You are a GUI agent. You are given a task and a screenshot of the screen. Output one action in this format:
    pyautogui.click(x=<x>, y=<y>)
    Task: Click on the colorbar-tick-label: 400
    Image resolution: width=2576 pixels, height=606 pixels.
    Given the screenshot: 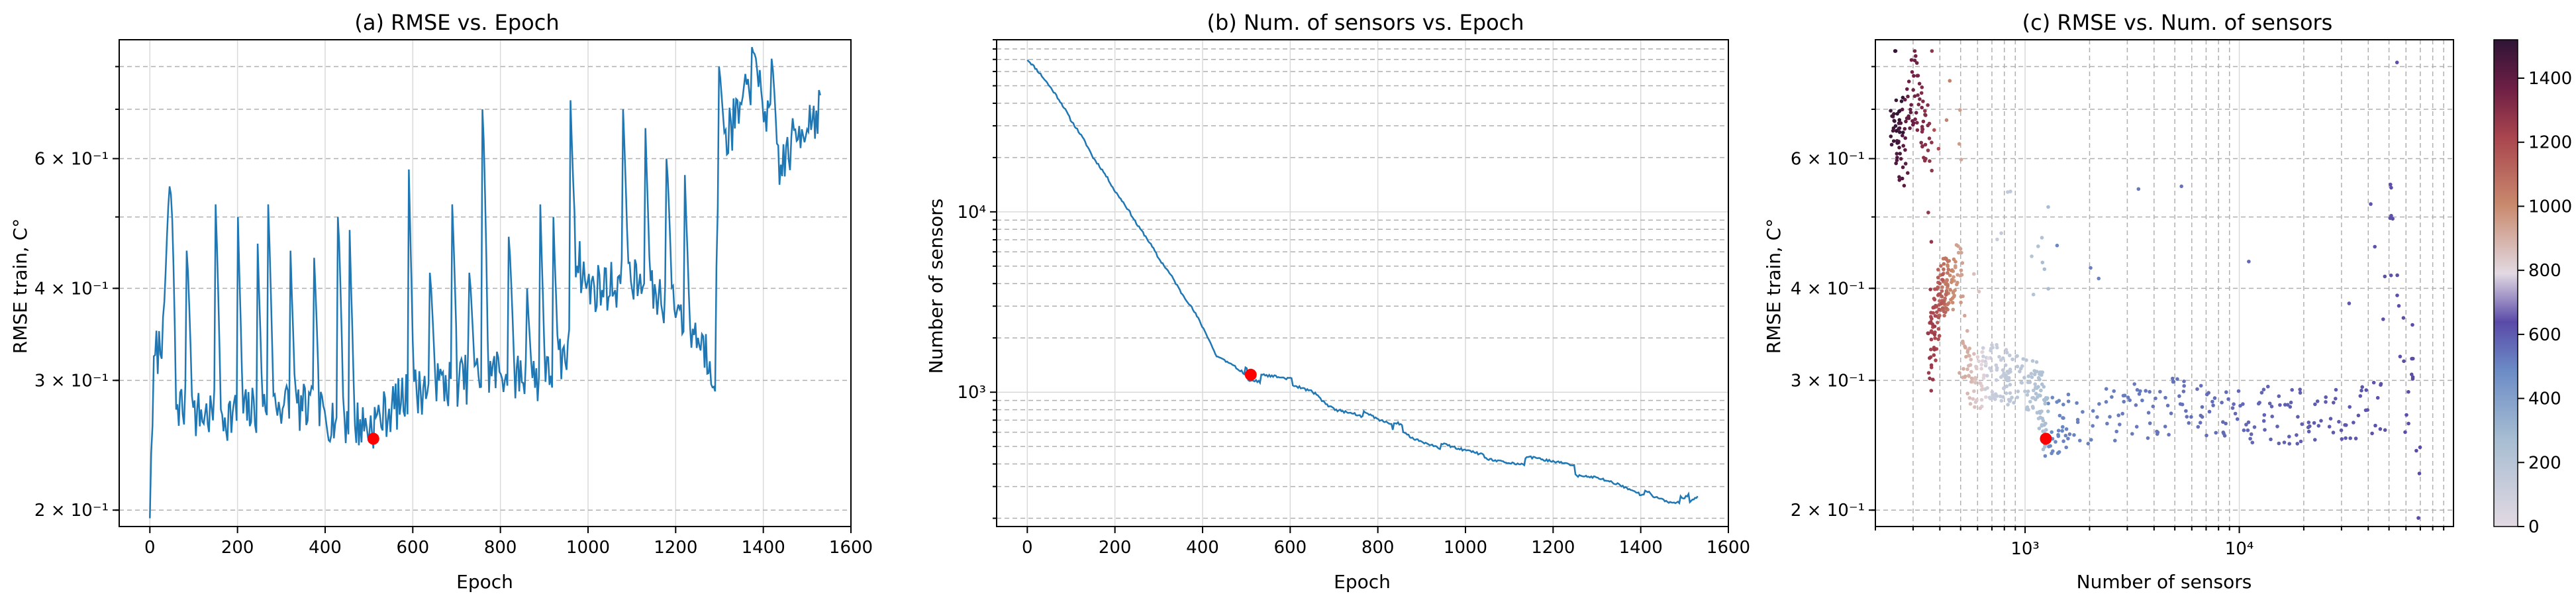 What is the action you would take?
    pyautogui.click(x=2544, y=399)
    